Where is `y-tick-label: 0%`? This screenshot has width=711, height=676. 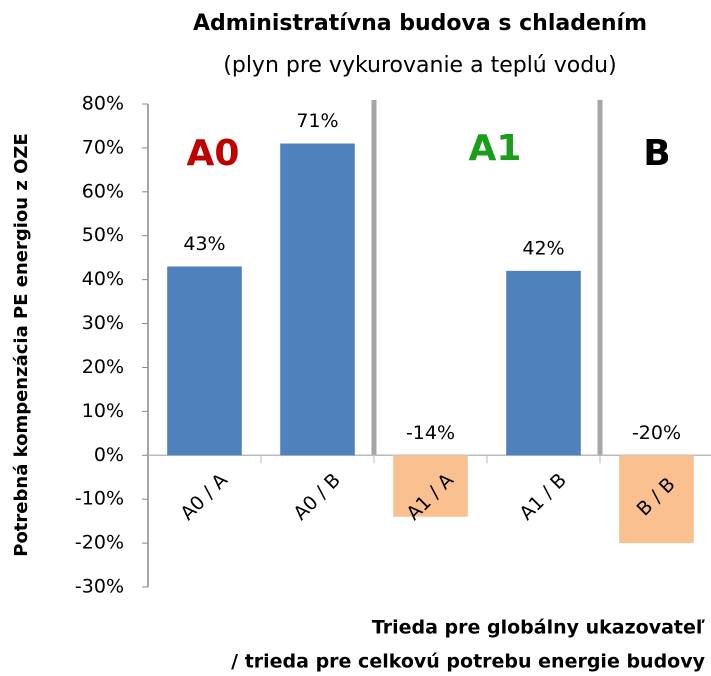
y-tick-label: 0% is located at coordinates (109, 455).